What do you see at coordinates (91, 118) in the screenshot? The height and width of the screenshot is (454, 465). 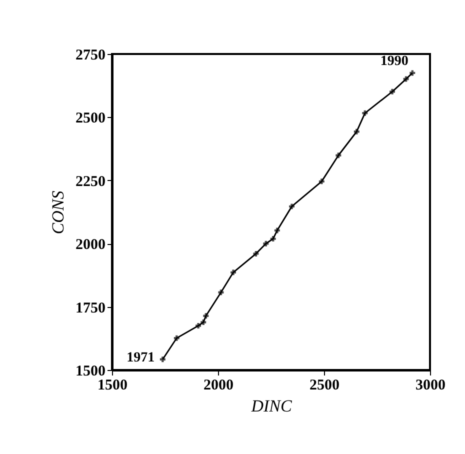 I see `y-tick-label: 2500` at bounding box center [91, 118].